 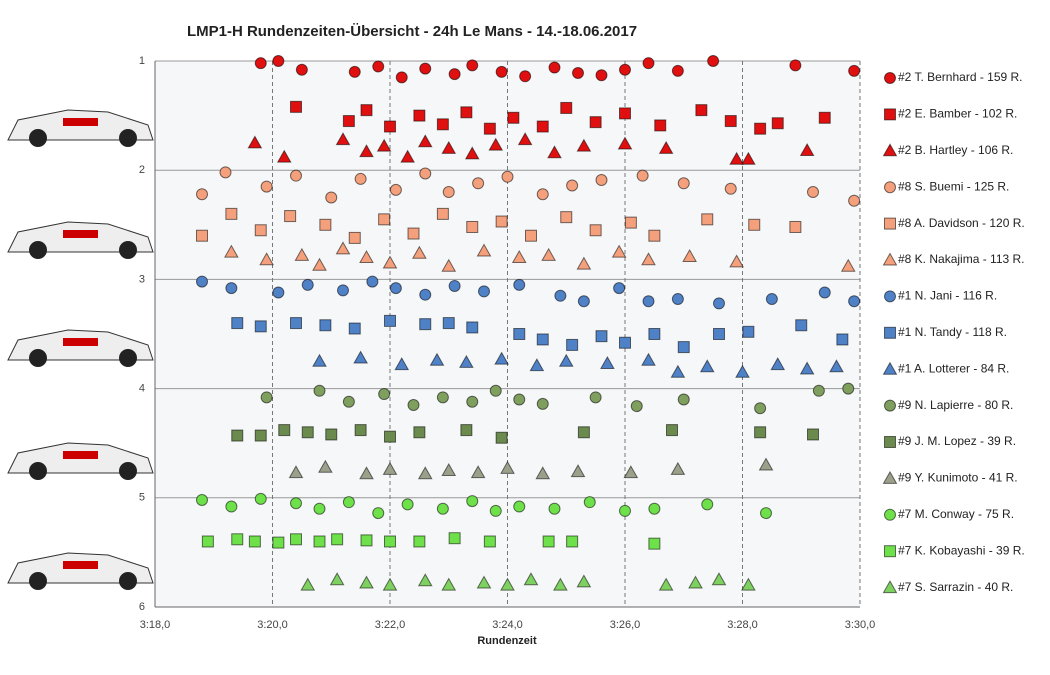 What do you see at coordinates (742, 625) in the screenshot?
I see `x-tick-label: 3:28,0` at bounding box center [742, 625].